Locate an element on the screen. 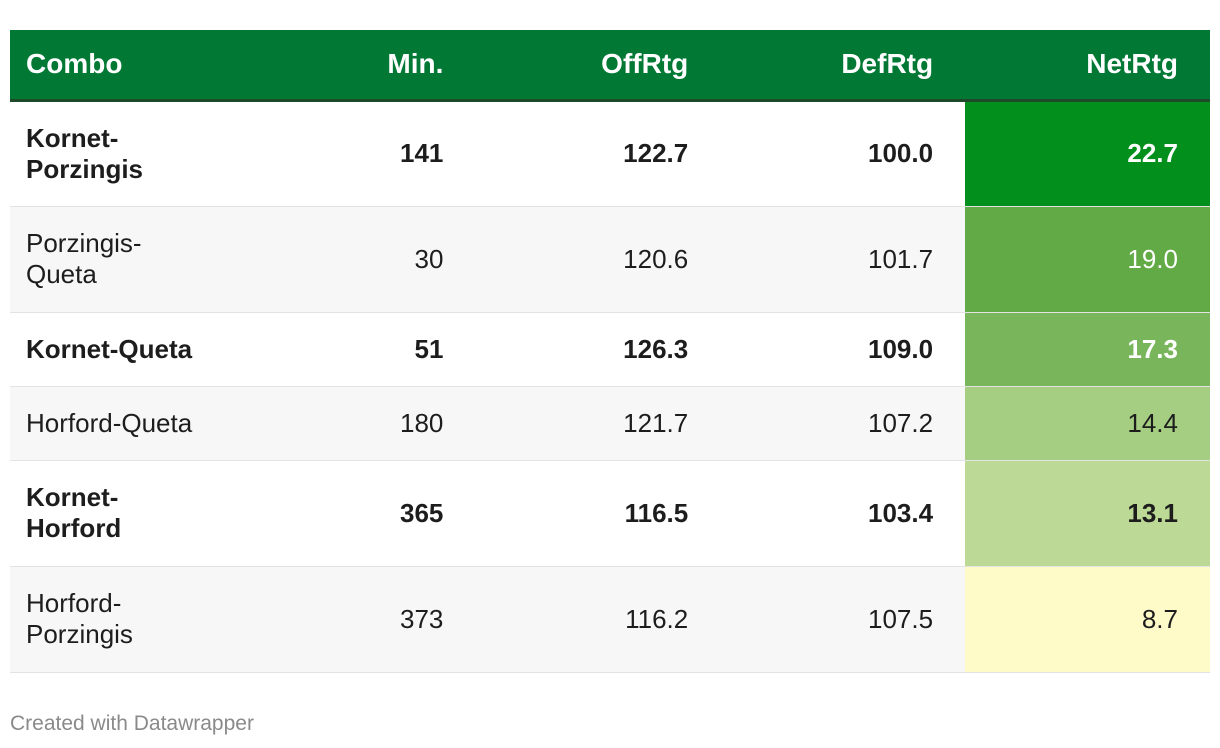 The image size is (1220, 748). cell-combo: Horford- Porzingis is located at coordinates (152, 619).